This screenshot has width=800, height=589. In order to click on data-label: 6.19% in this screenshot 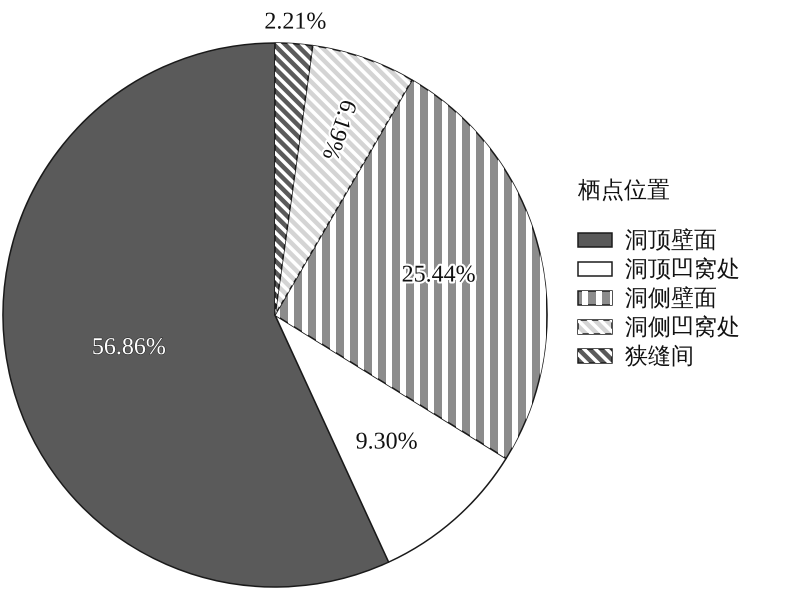, I will do `click(339, 130)`.